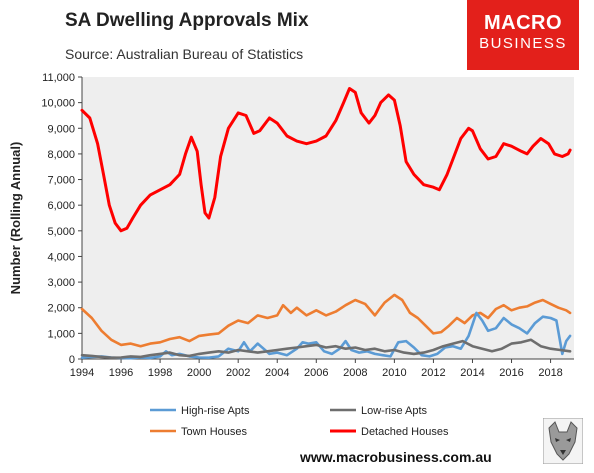 The width and height of the screenshot is (594, 473). What do you see at coordinates (184, 54) in the screenshot?
I see `chart-subtitle: Source: Australian Bureau of Statistics` at bounding box center [184, 54].